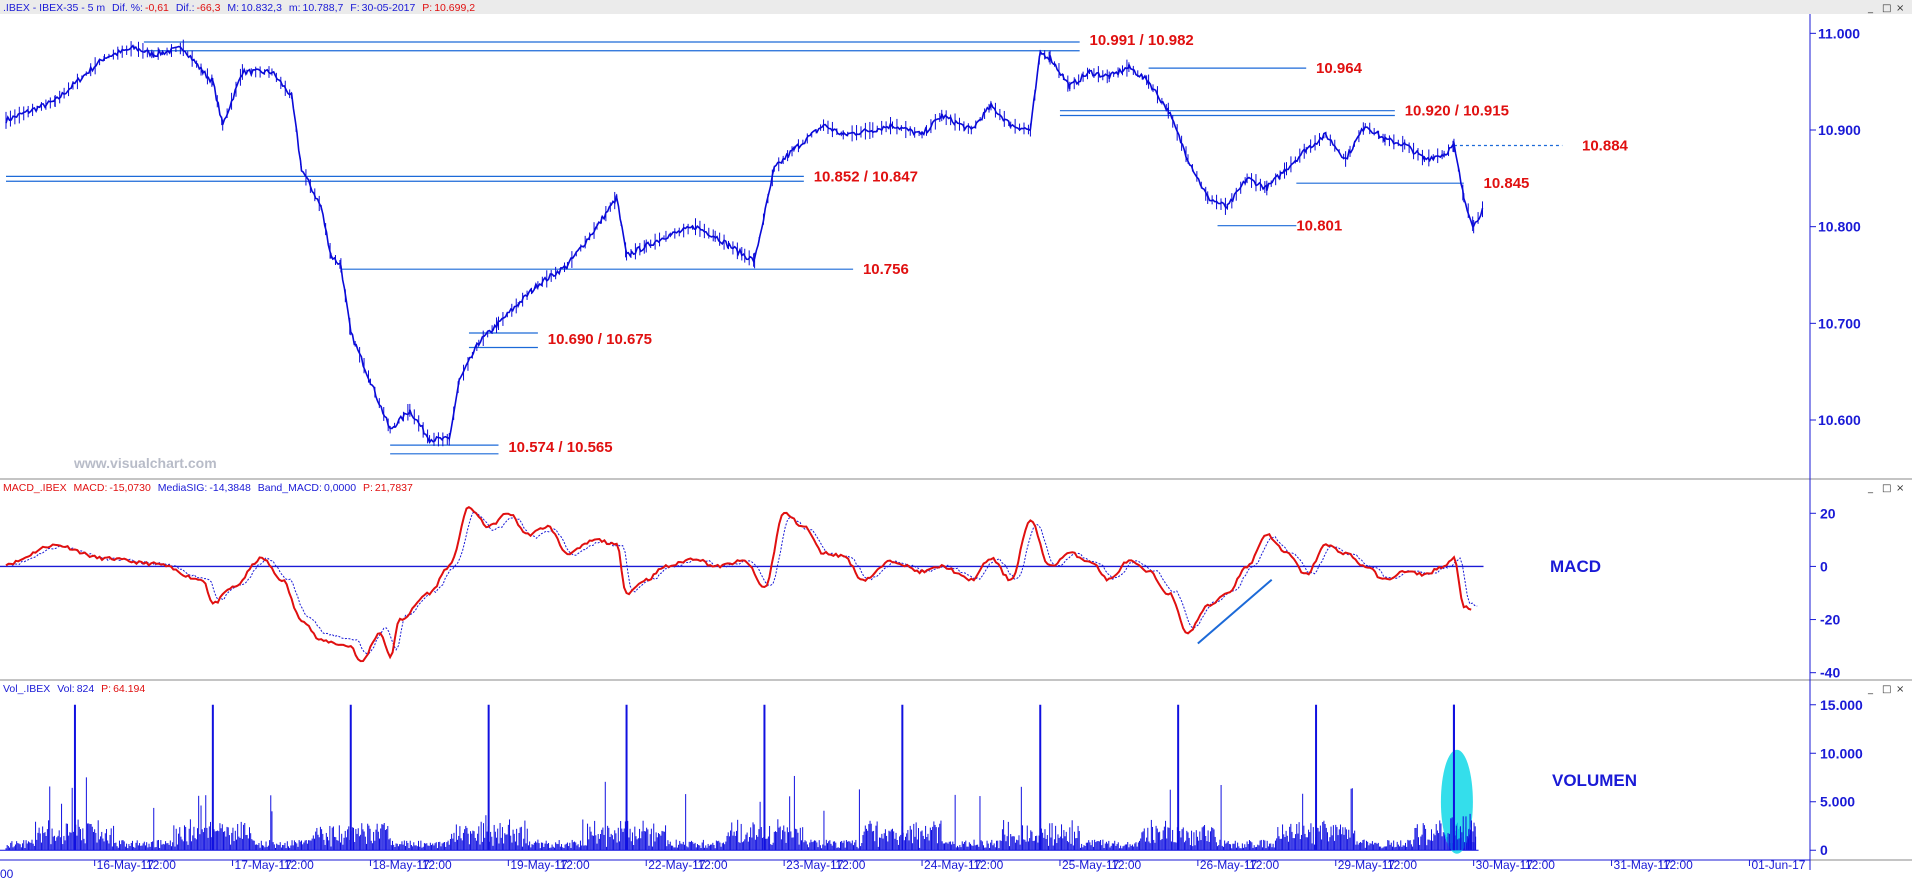  What do you see at coordinates (739, 779) in the screenshot?
I see `volume-series` at bounding box center [739, 779].